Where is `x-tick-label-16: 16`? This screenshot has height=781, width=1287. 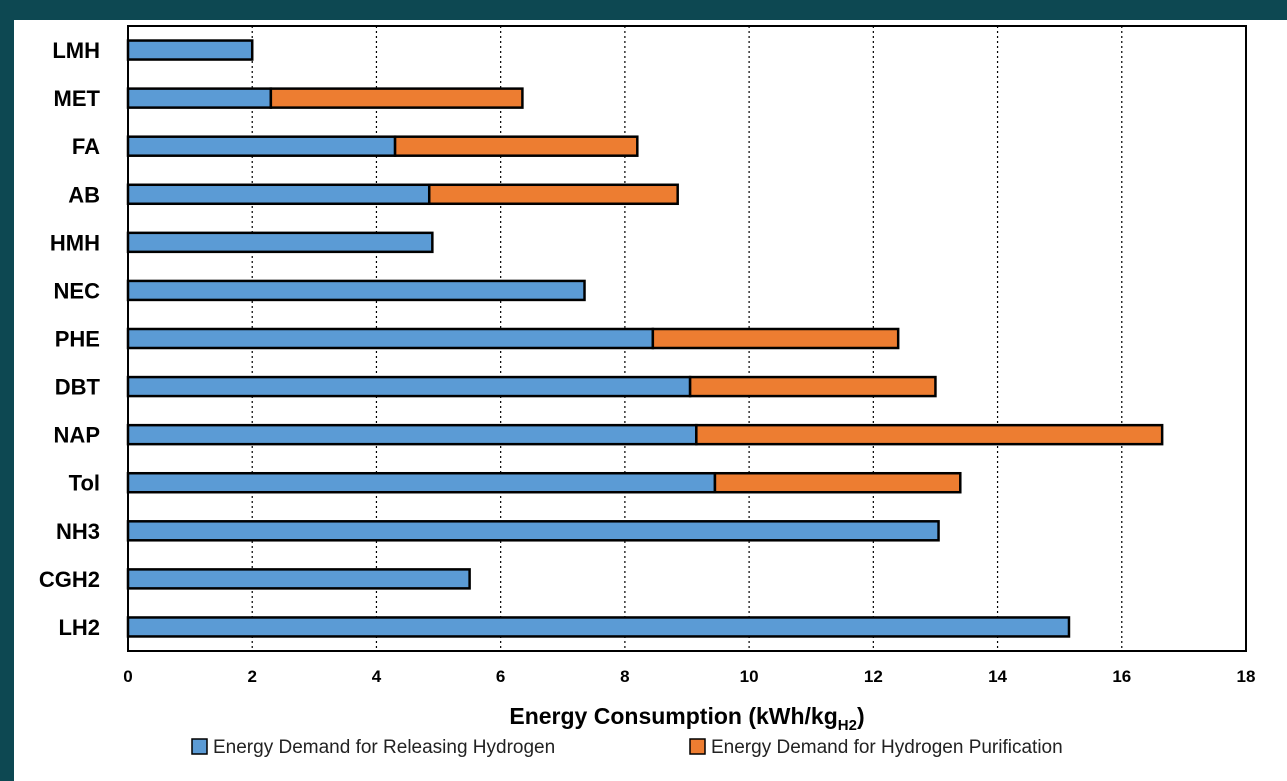
x-tick-label-16: 16 is located at coordinates (1121, 676).